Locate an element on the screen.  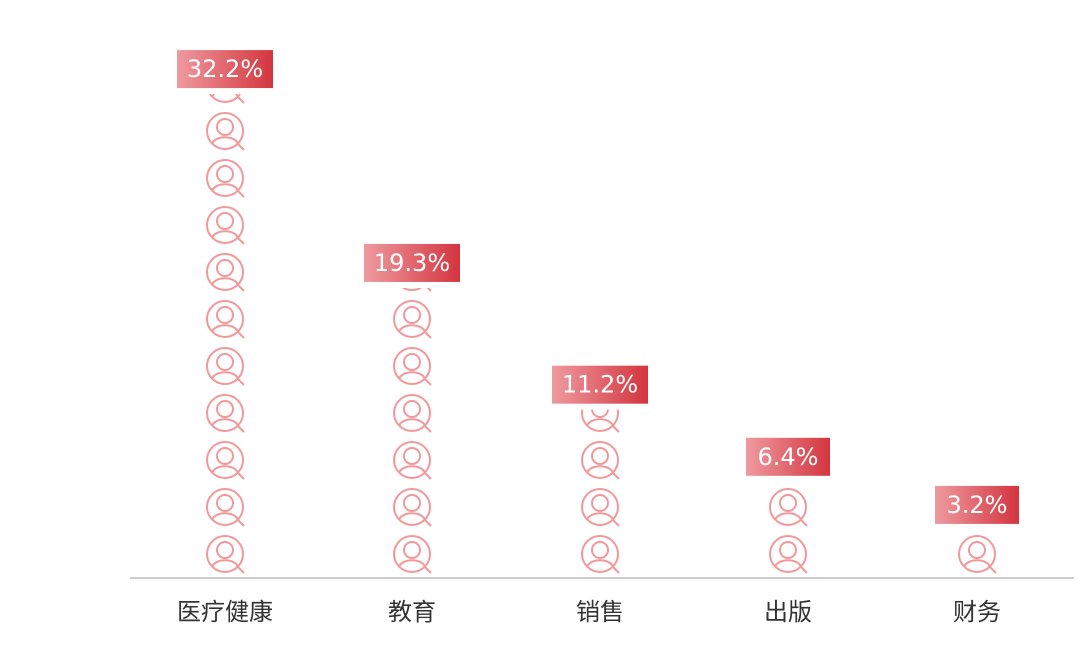
value-label-3: 11.2% is located at coordinates (600, 384).